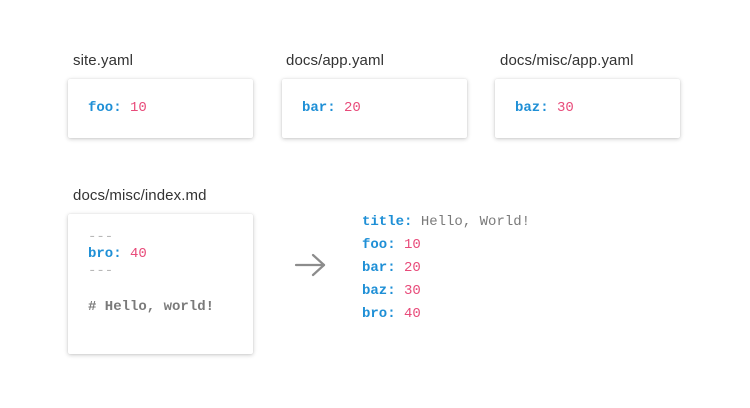 The image size is (750, 408). I want to click on result-key: bro, so click(375, 314).